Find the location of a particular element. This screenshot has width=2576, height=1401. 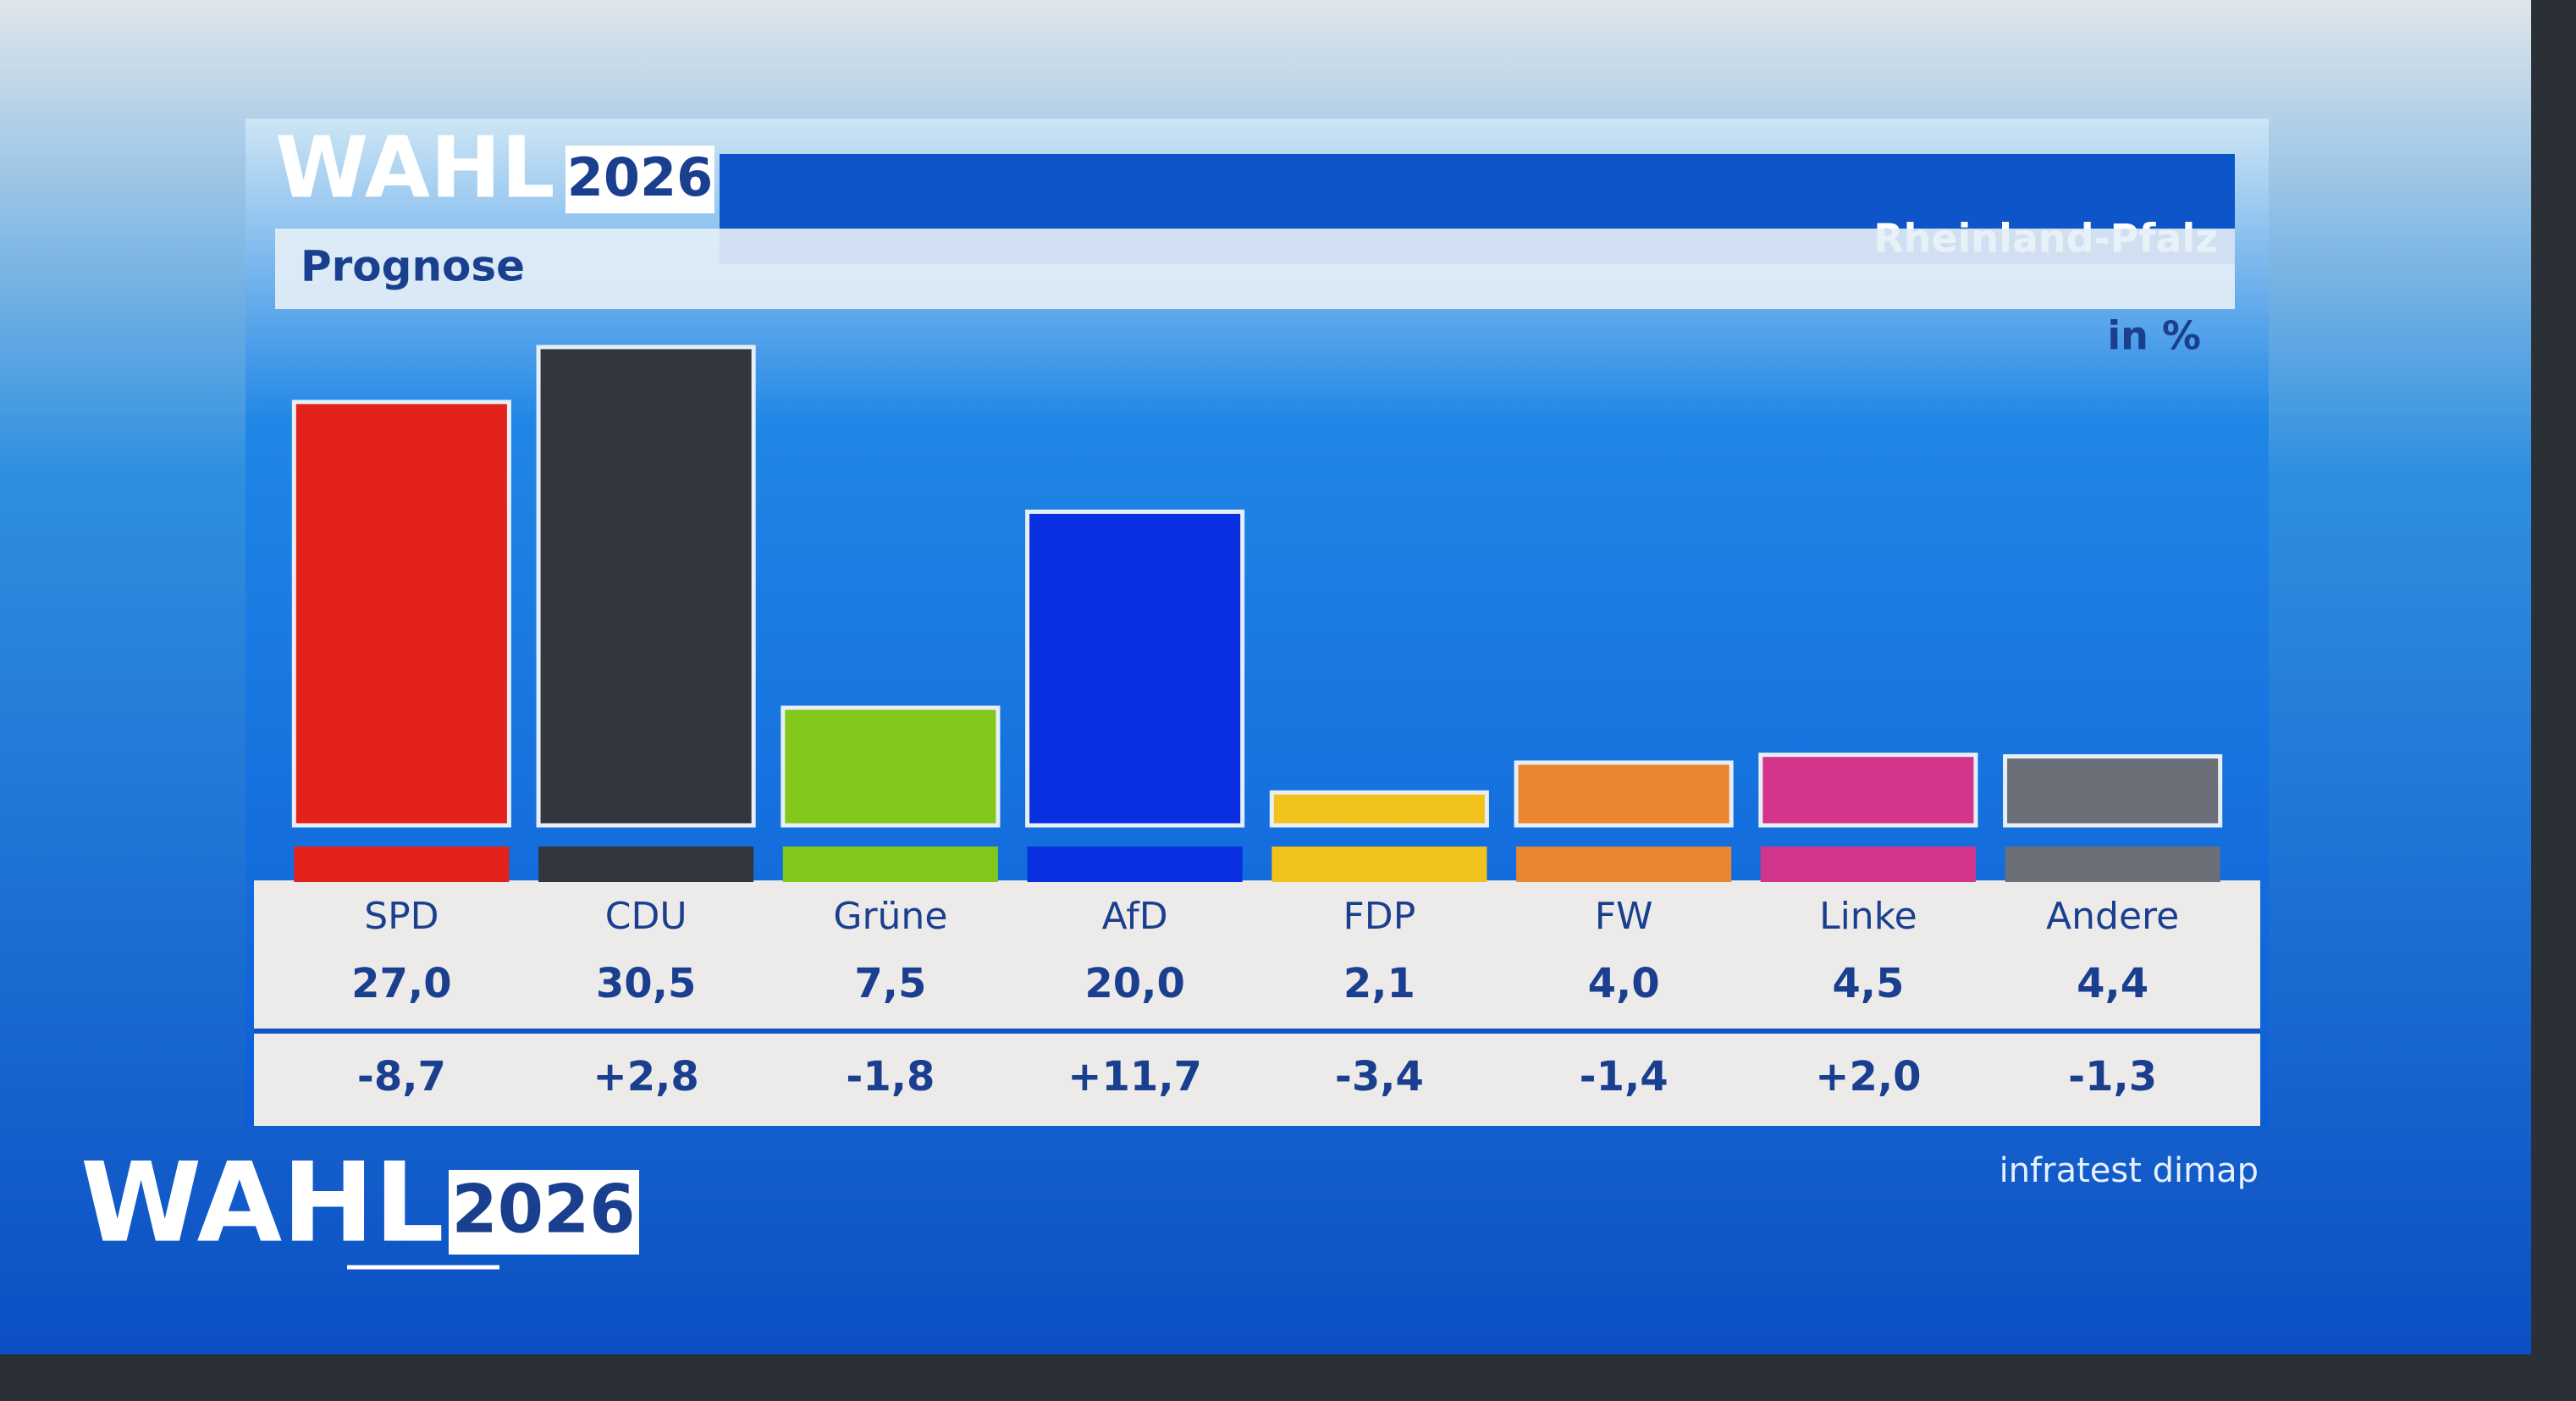

party-label: FW is located at coordinates (1624, 917).